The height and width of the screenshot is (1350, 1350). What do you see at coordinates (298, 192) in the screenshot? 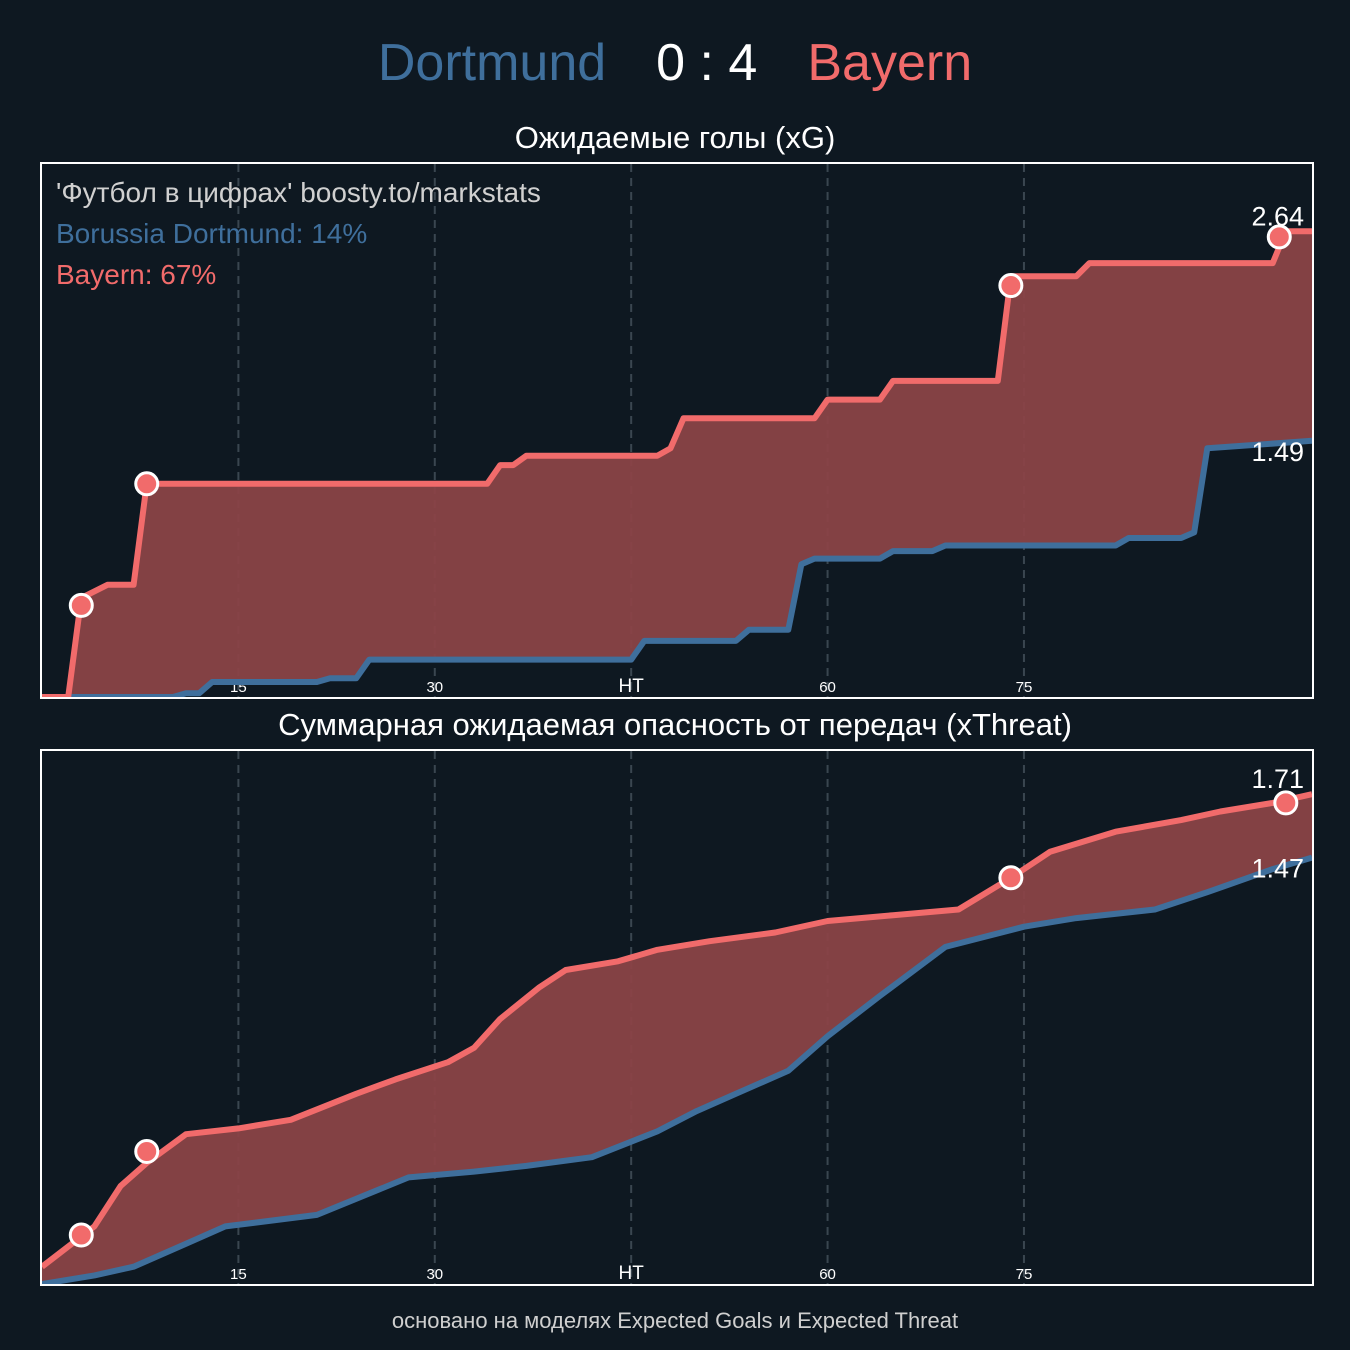
I see `credit-text: 'Футбол в цифрах' boosty.to/markstats` at bounding box center [298, 192].